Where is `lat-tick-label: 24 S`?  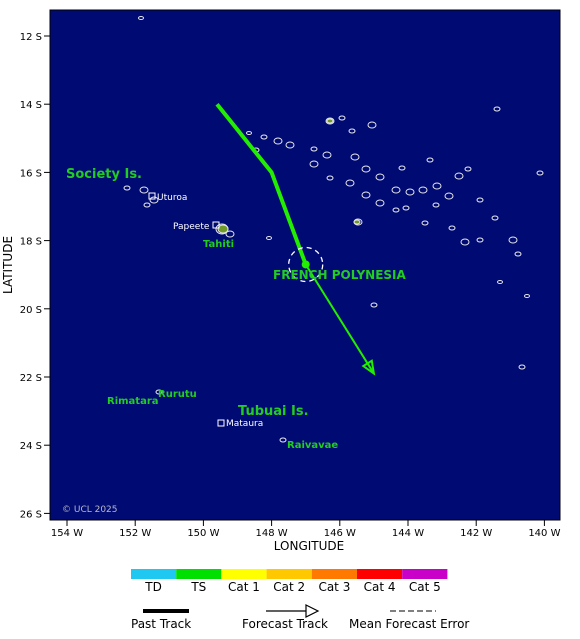
lat-tick-label: 24 S is located at coordinates (31, 446).